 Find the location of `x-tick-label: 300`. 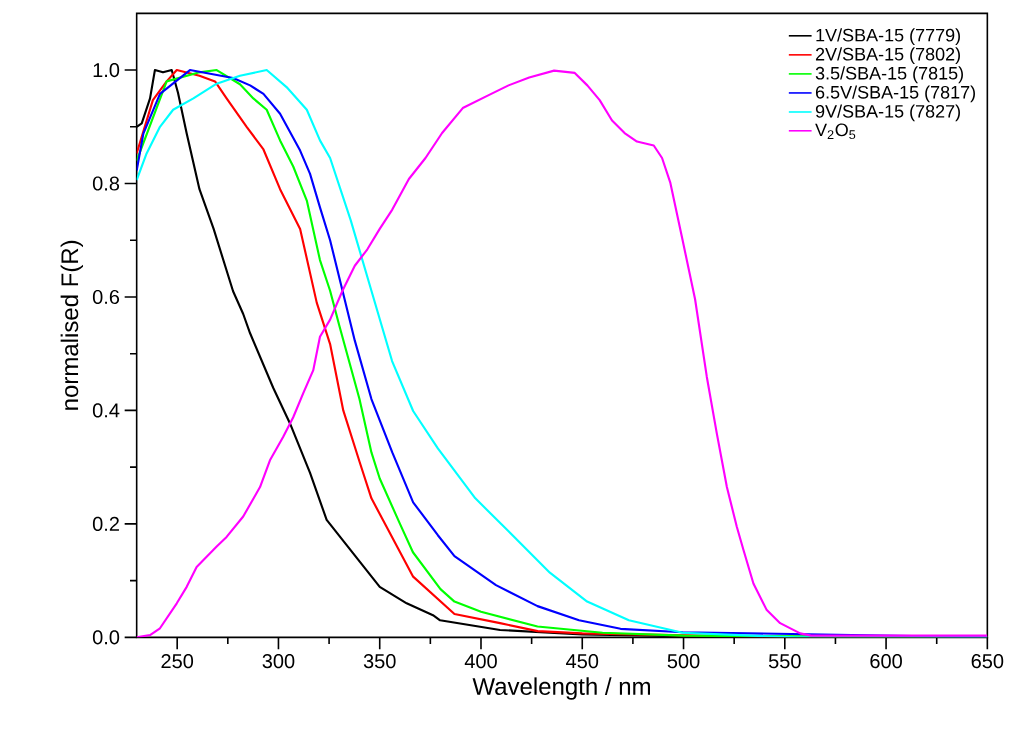

x-tick-label: 300 is located at coordinates (278, 661).